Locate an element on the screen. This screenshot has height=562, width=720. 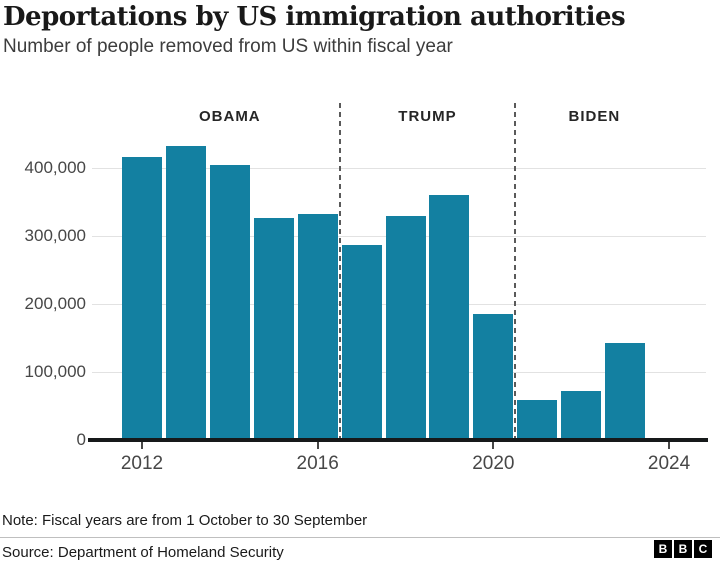
x-axis-label-2016: 2016 is located at coordinates (317, 463).